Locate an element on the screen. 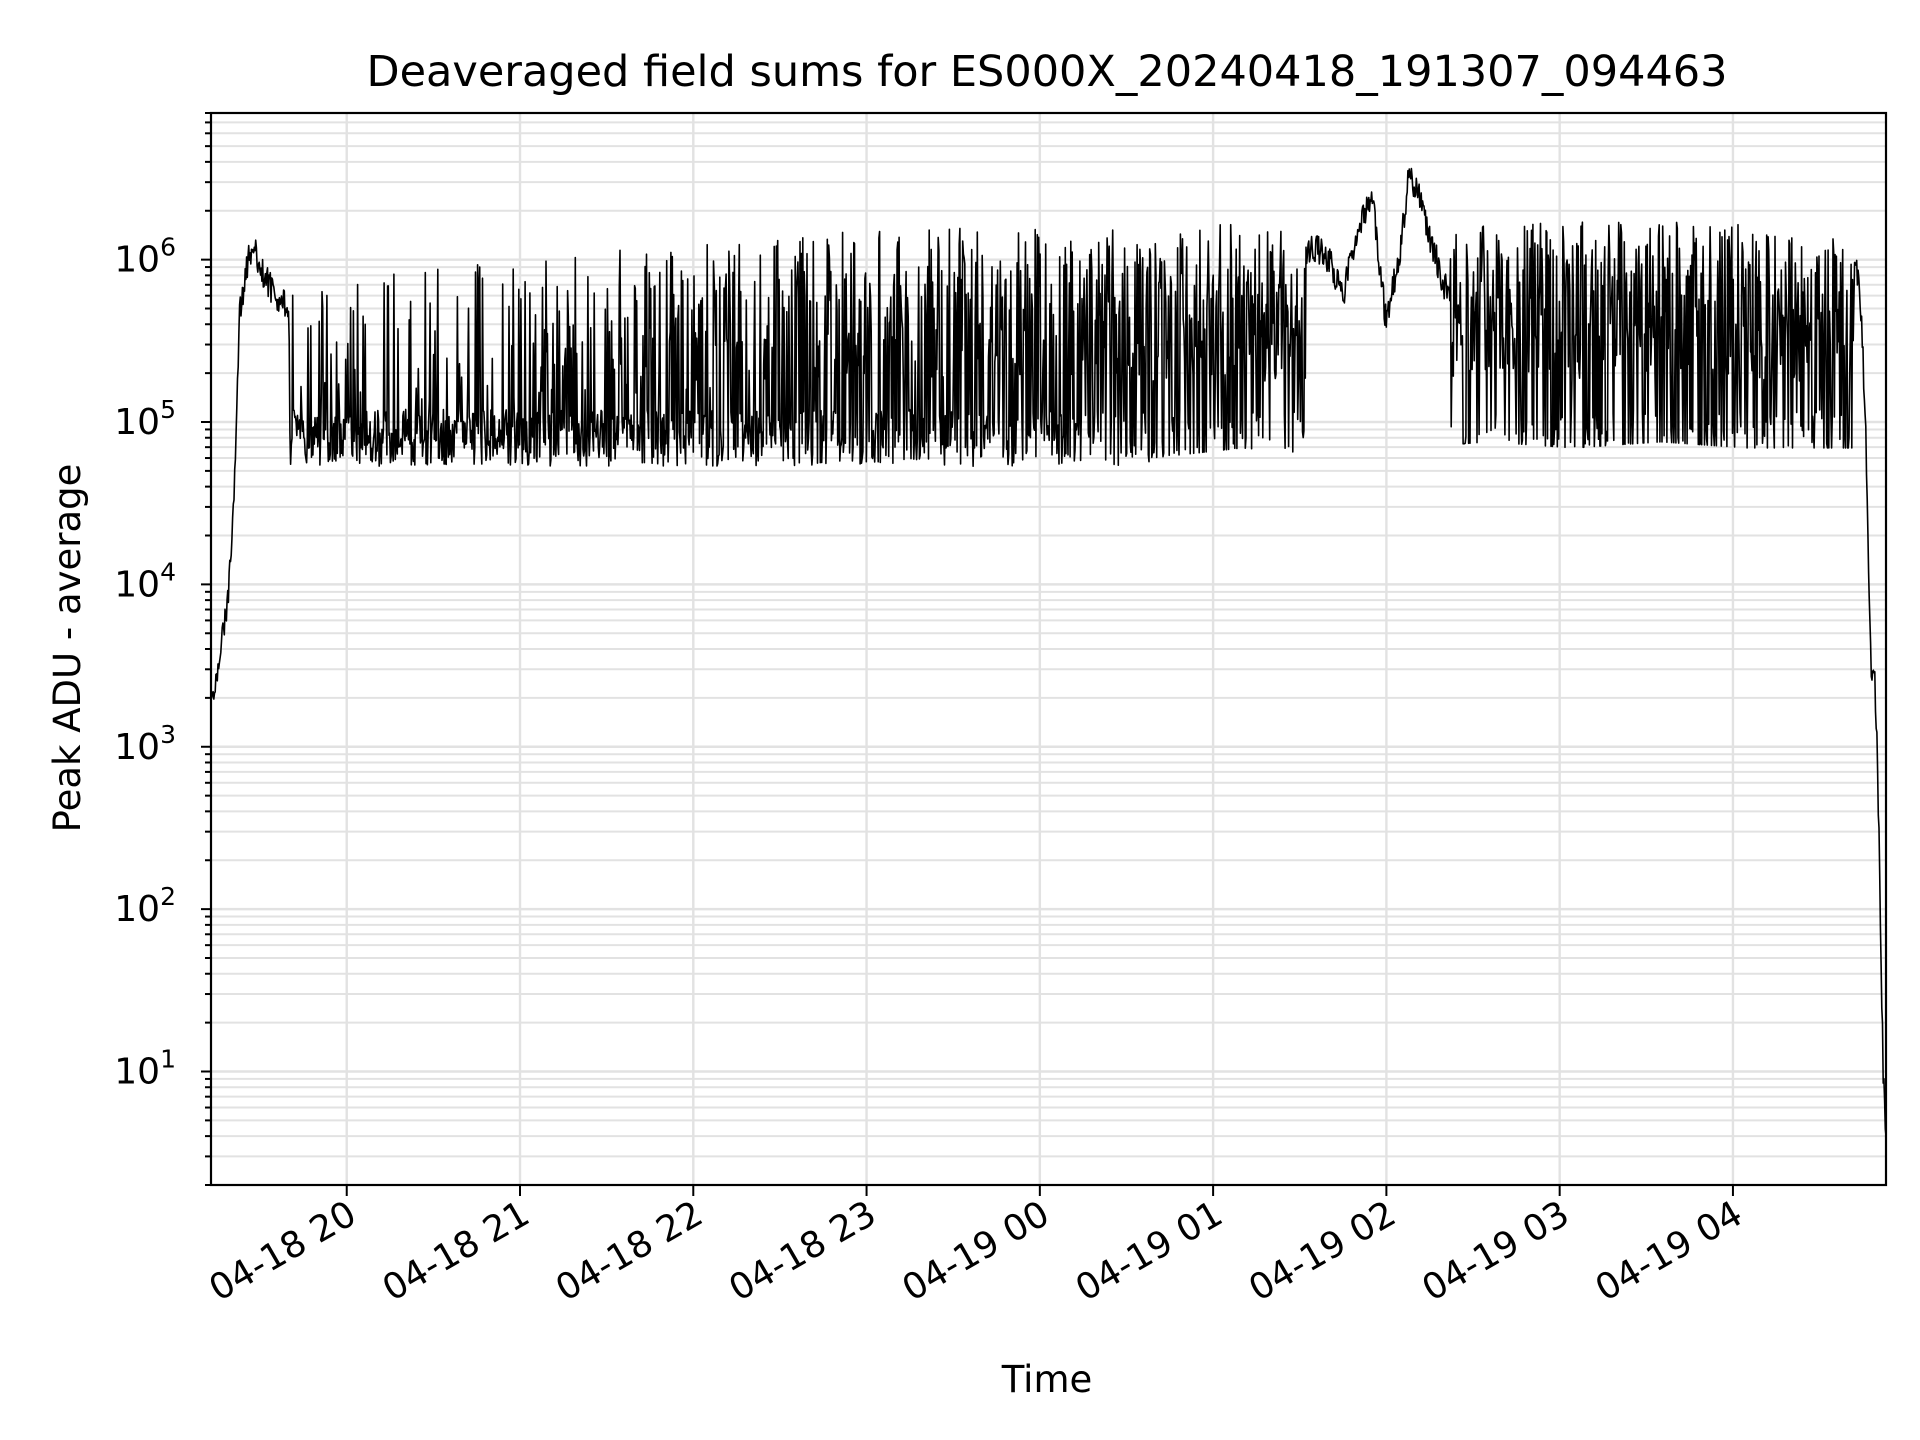  y-tick-label: 10⁵ is located at coordinates (145, 419).